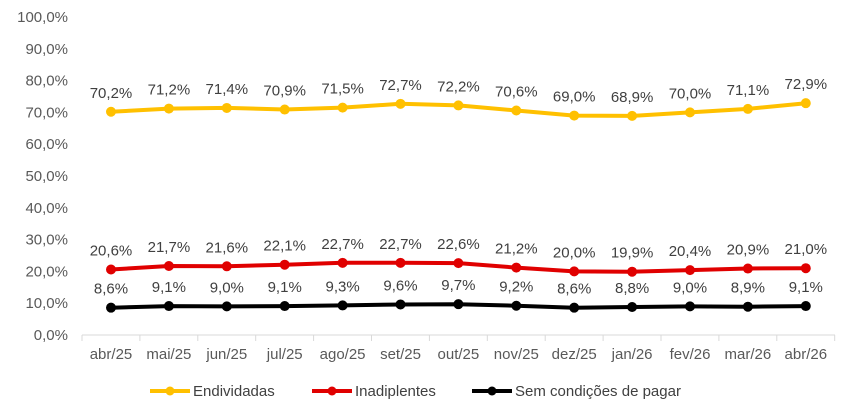 Image resolution: width=850 pixels, height=420 pixels. What do you see at coordinates (46, 81) in the screenshot?
I see `y-tick-label: 80,0%` at bounding box center [46, 81].